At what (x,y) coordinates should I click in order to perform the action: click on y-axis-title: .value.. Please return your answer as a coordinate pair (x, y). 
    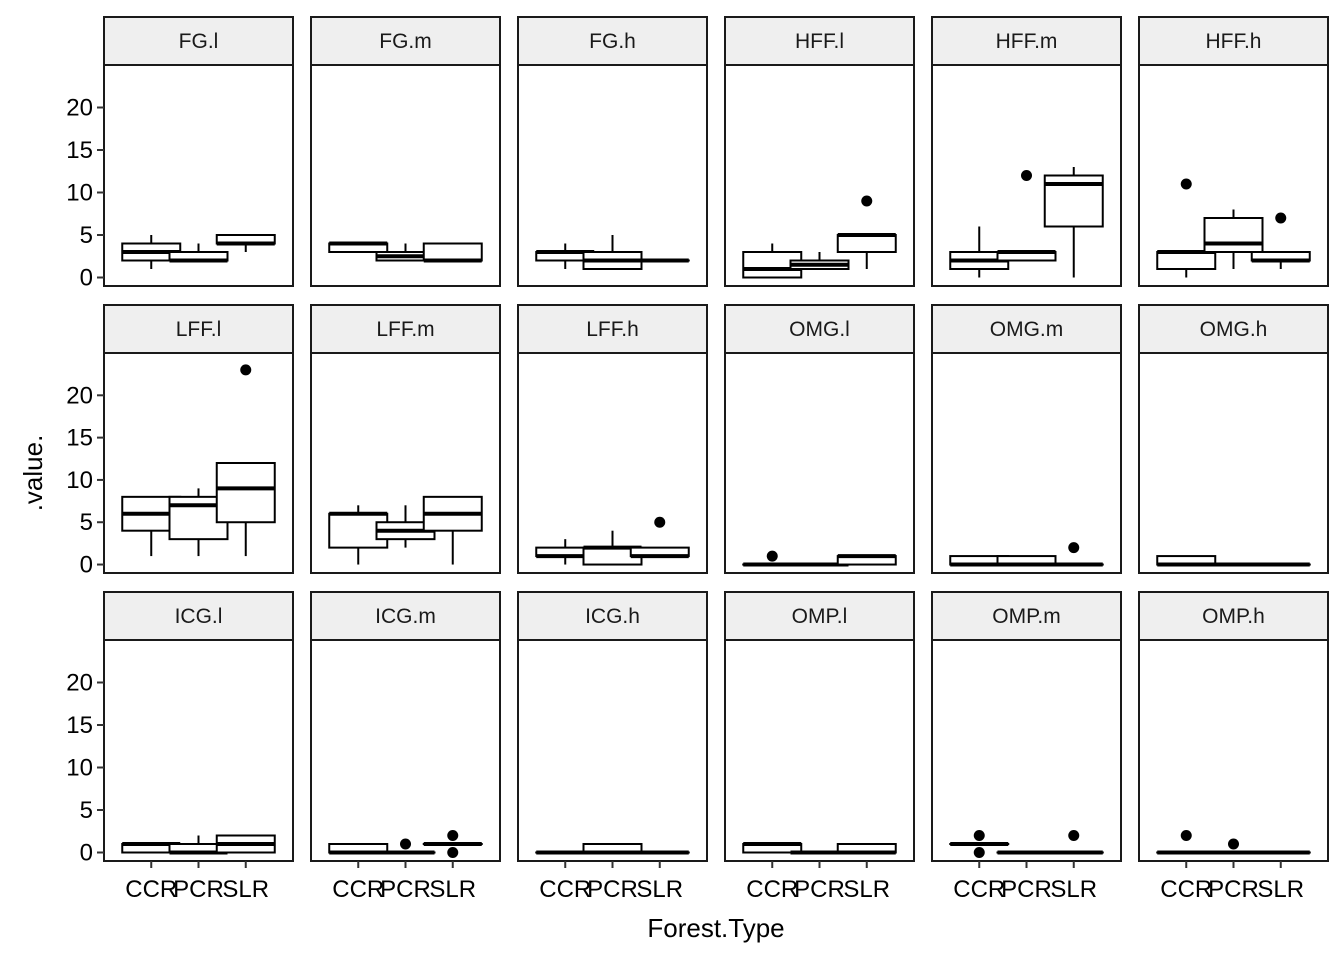
    Looking at the image, I should click on (33, 473).